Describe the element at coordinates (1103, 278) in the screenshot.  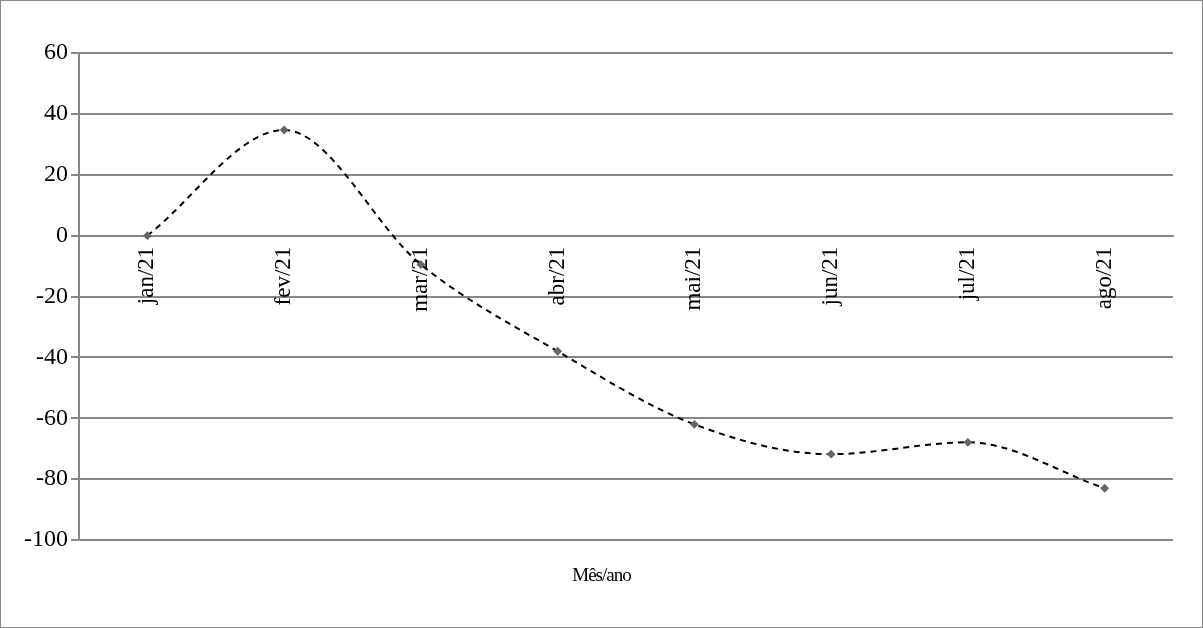
I see `x-tick-label: ago/21` at that location.